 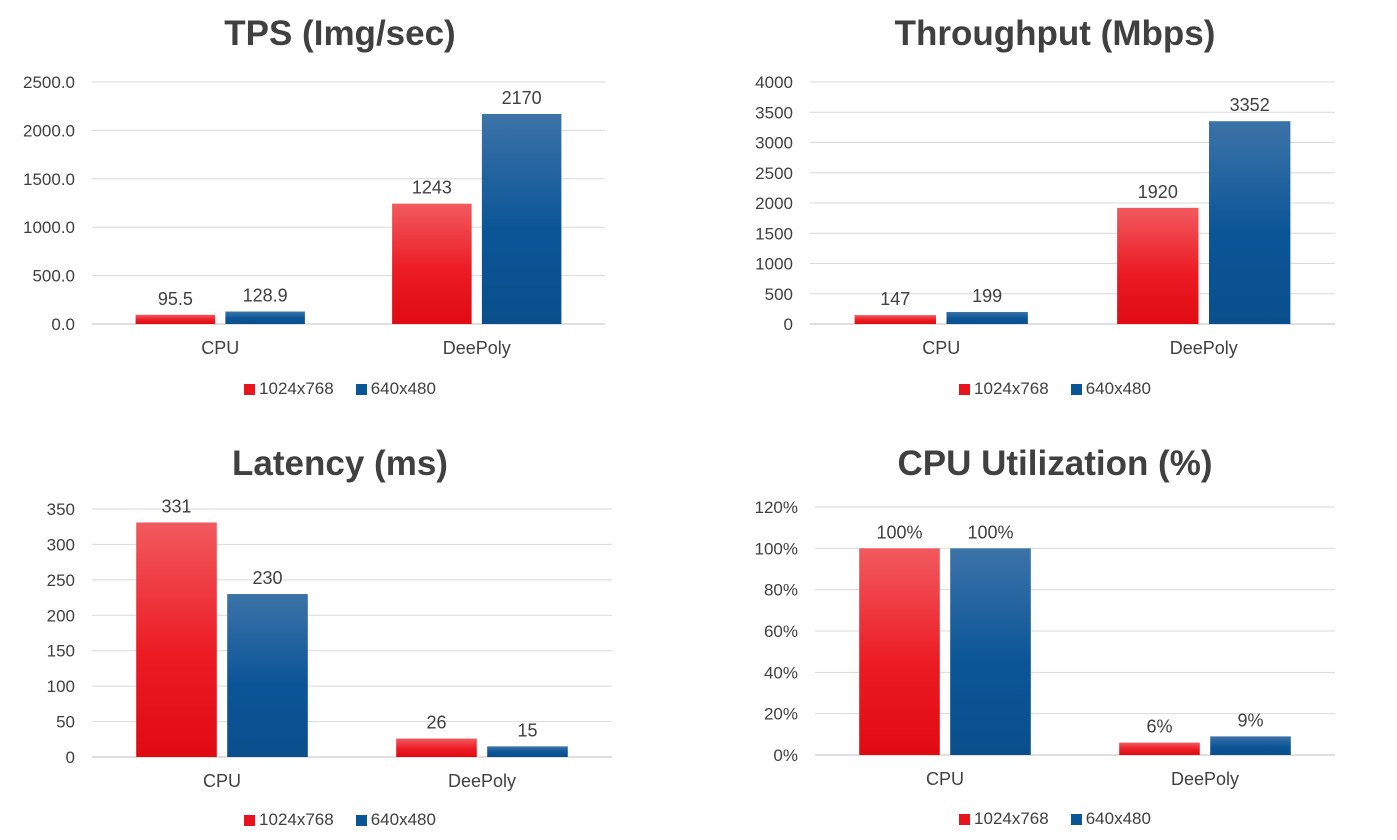 I want to click on y-tick-label: 40%, so click(x=781, y=672).